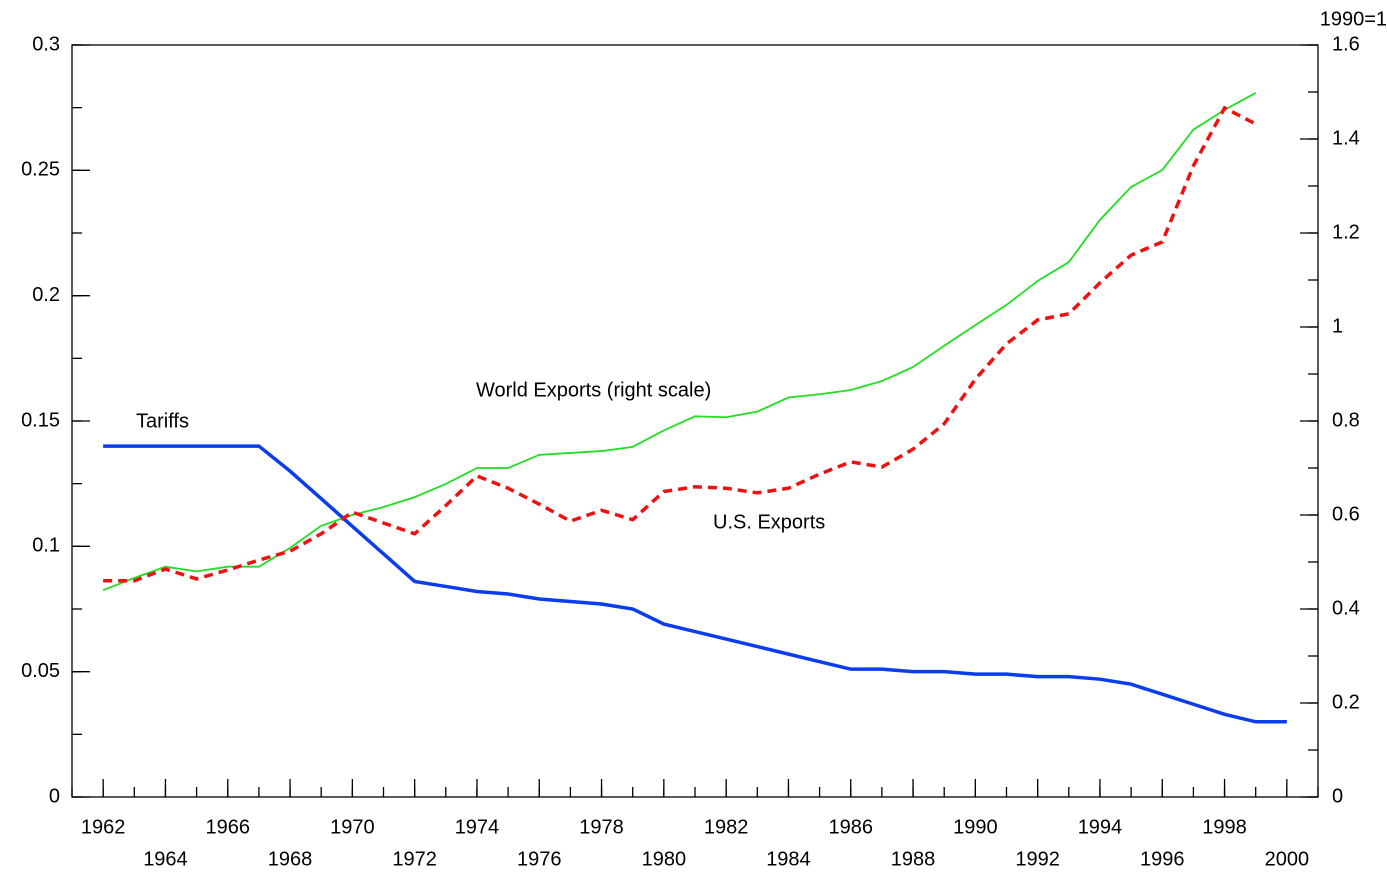  I want to click on x-tick-label: 1964, so click(165, 859).